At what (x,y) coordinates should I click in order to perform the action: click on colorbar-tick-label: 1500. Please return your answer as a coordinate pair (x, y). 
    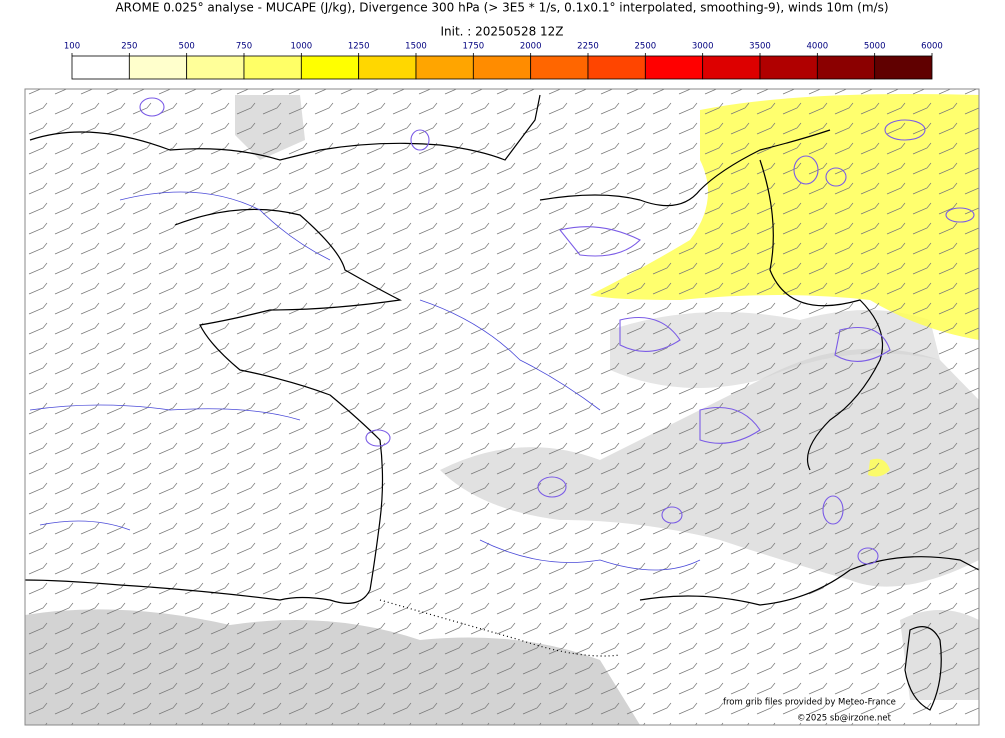
    Looking at the image, I should click on (416, 47).